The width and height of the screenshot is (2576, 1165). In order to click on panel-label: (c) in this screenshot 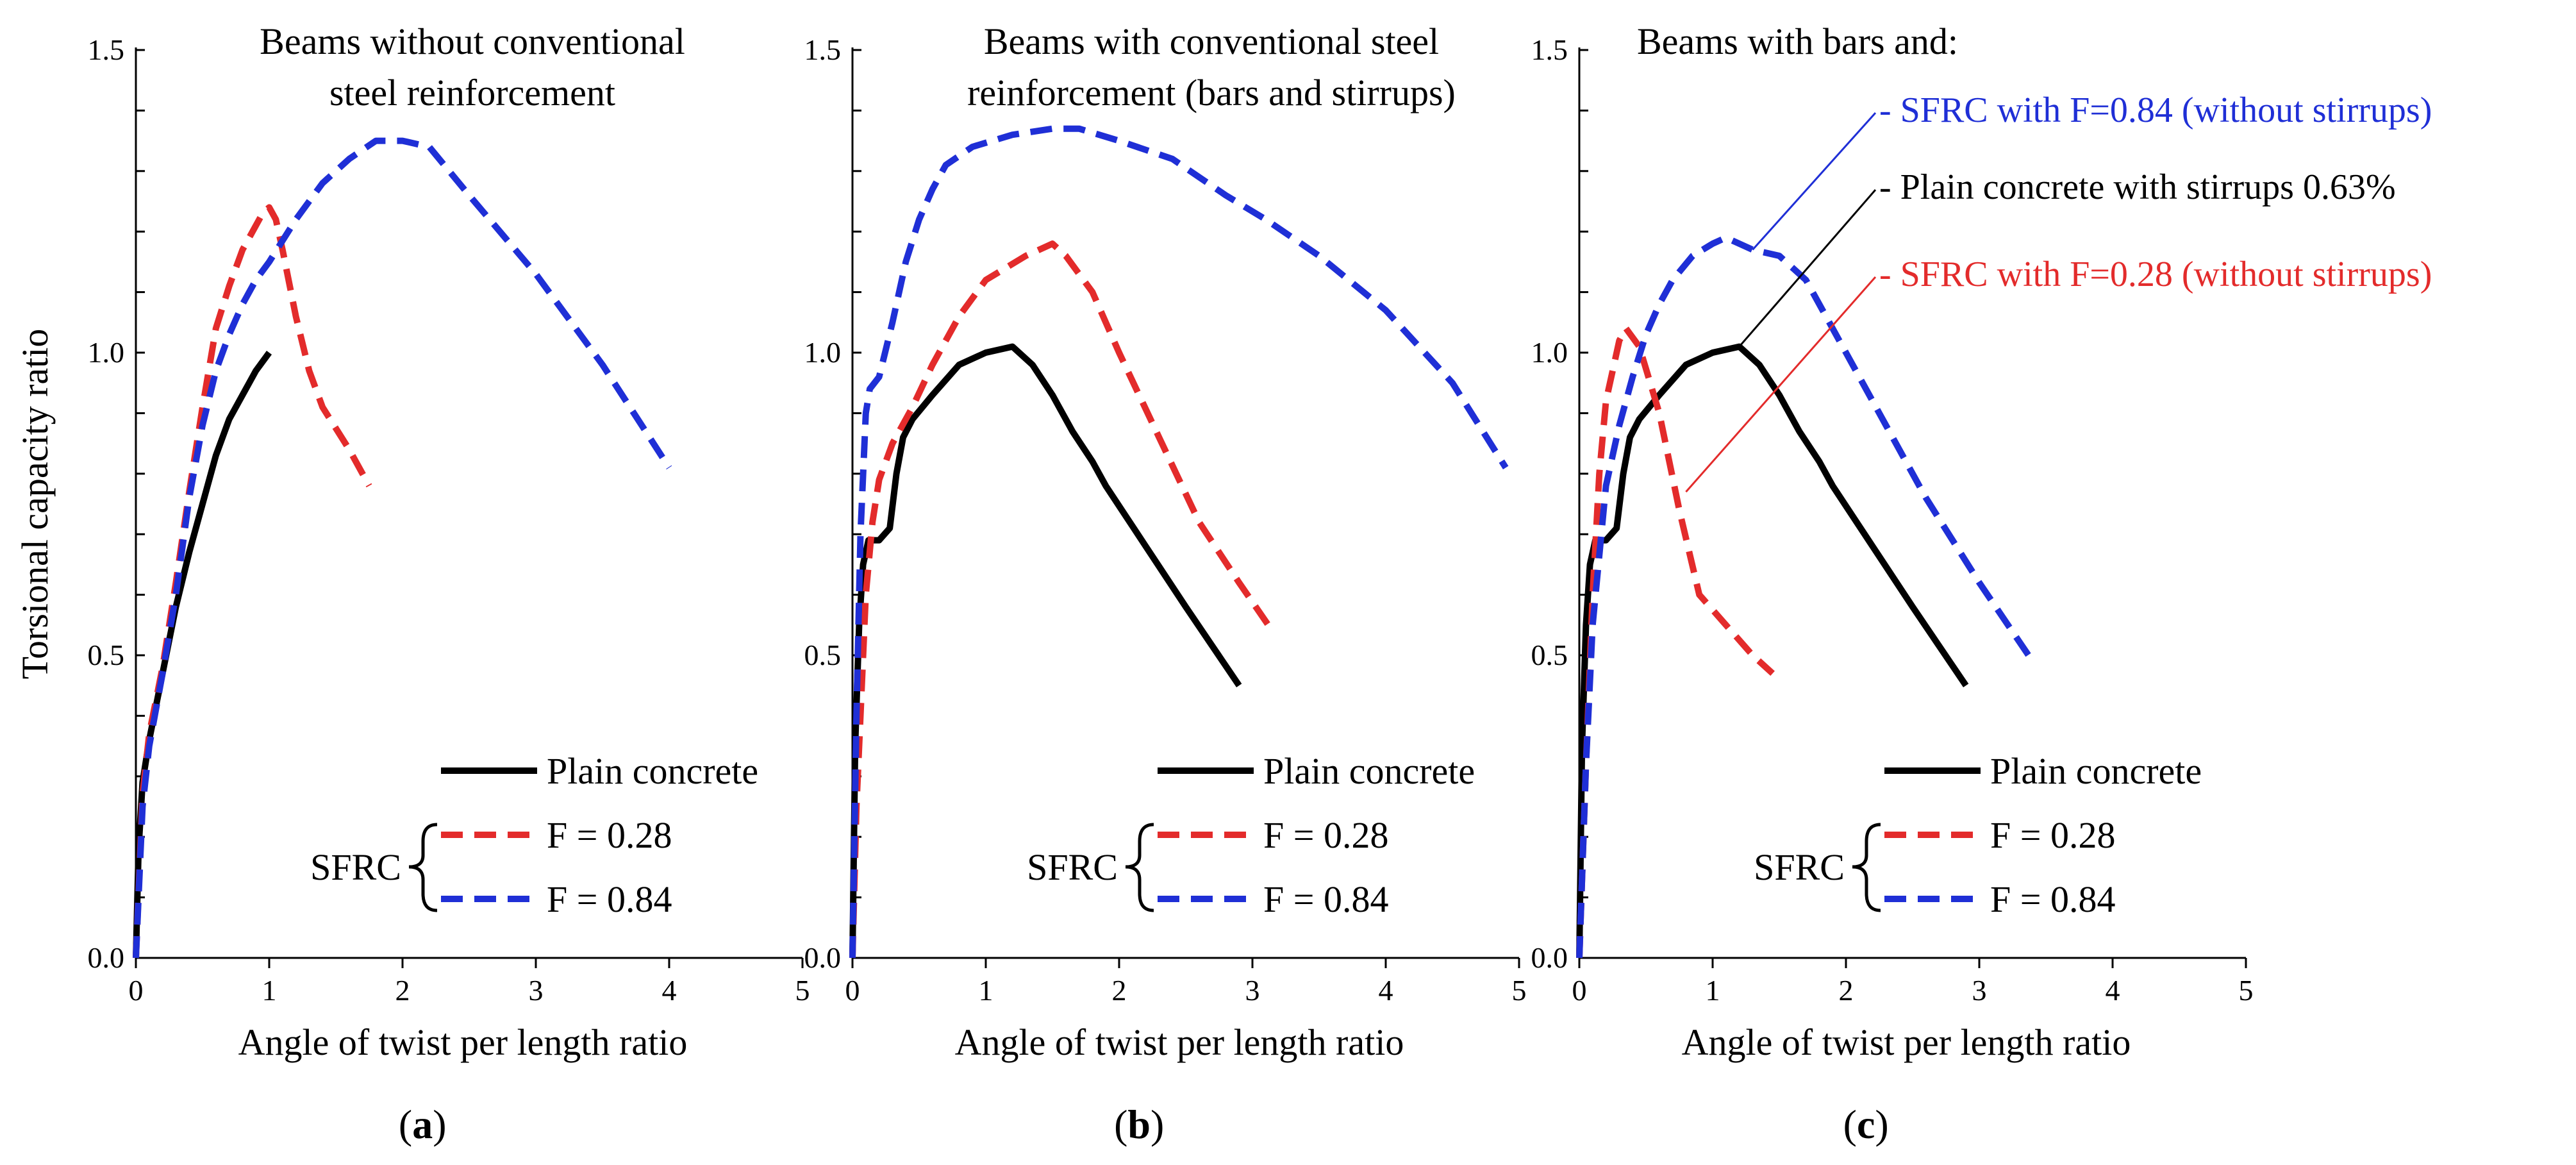, I will do `click(1866, 1125)`.